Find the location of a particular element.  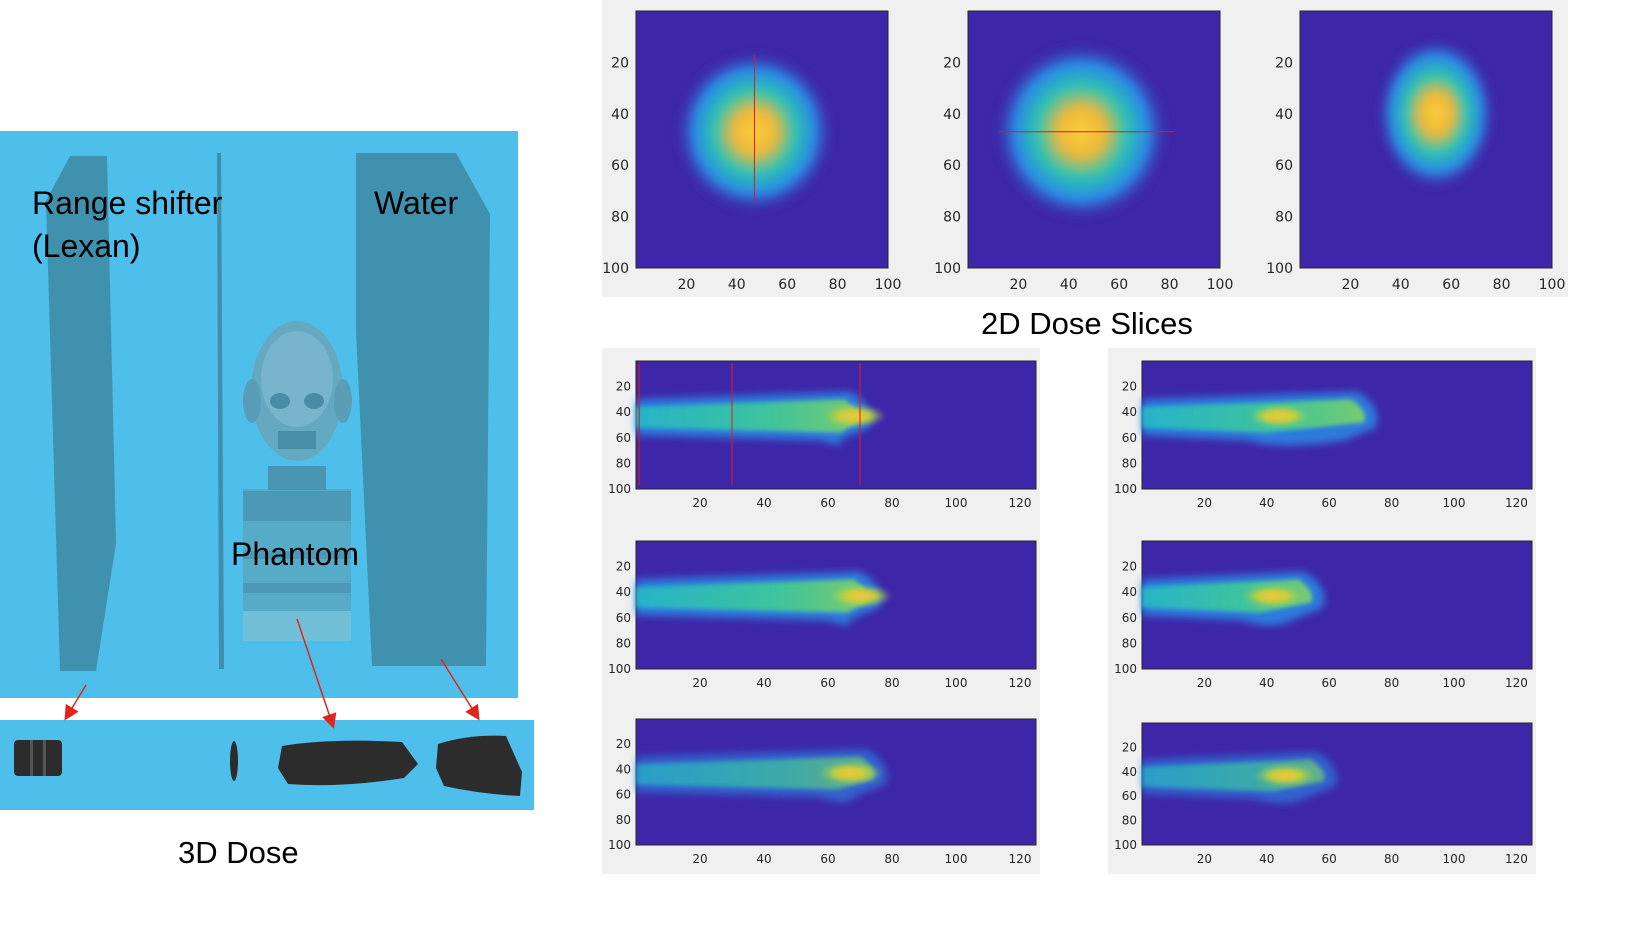

phantom-dose-volume is located at coordinates (348, 763).